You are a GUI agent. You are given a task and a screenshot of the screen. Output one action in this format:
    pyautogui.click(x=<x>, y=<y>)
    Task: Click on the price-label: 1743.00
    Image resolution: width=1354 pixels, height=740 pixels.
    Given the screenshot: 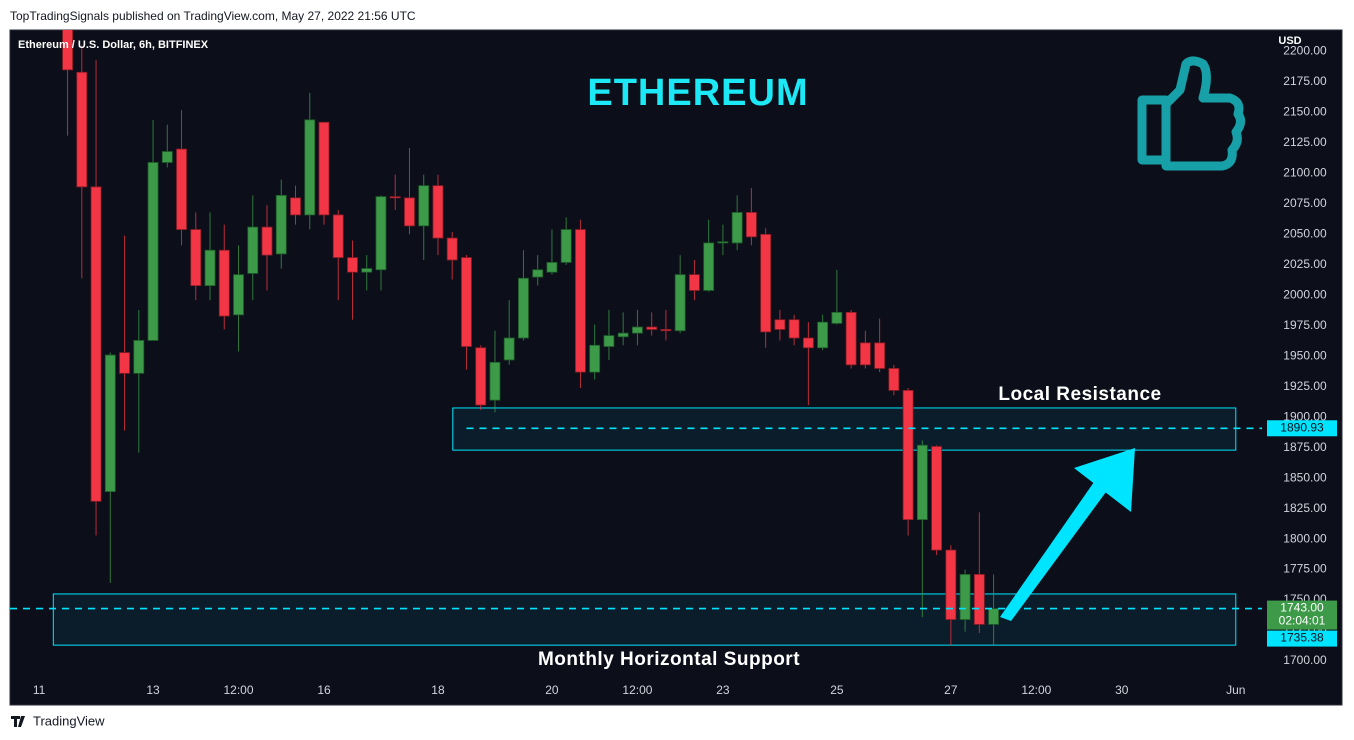 What is the action you would take?
    pyautogui.click(x=1302, y=608)
    